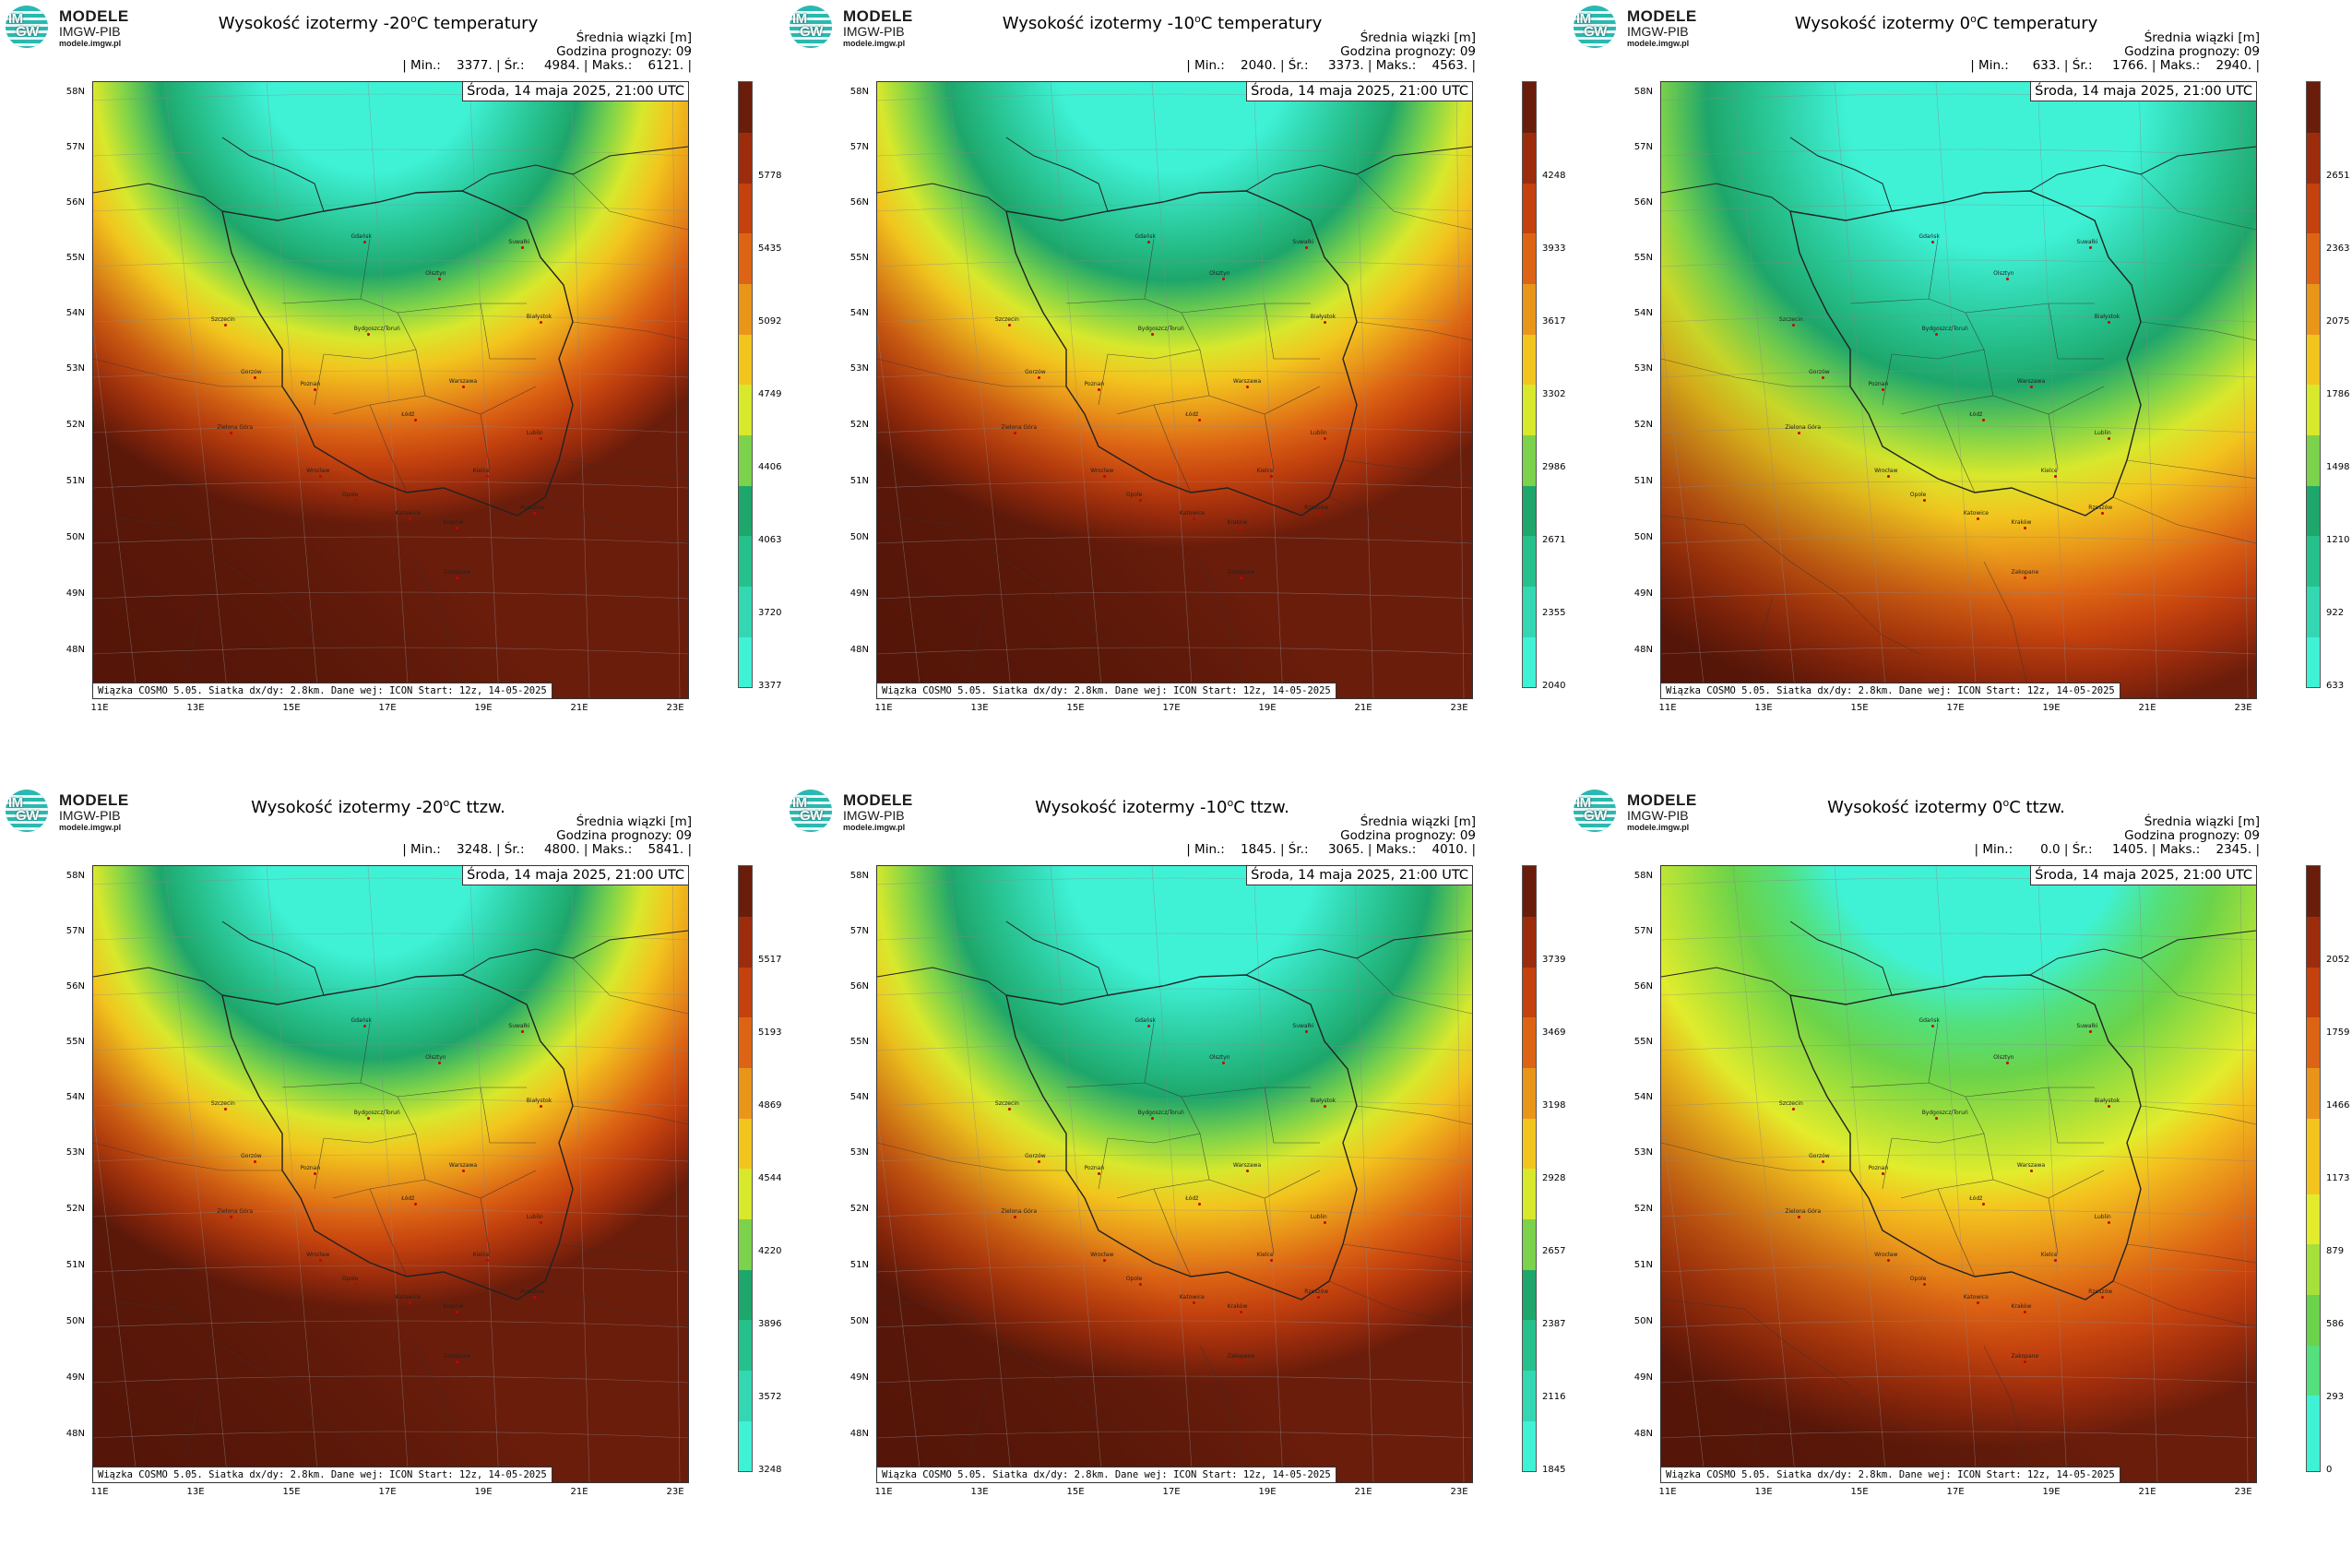 This screenshot has width=2352, height=1568. I want to click on longitude-tick-label: 19E, so click(1267, 1492).